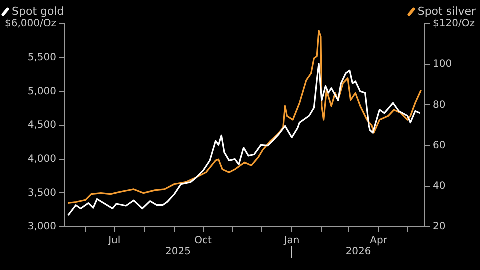 The height and width of the screenshot is (270, 480). Describe the element at coordinates (42, 126) in the screenshot. I see `y-tick-label: 4,500` at that location.